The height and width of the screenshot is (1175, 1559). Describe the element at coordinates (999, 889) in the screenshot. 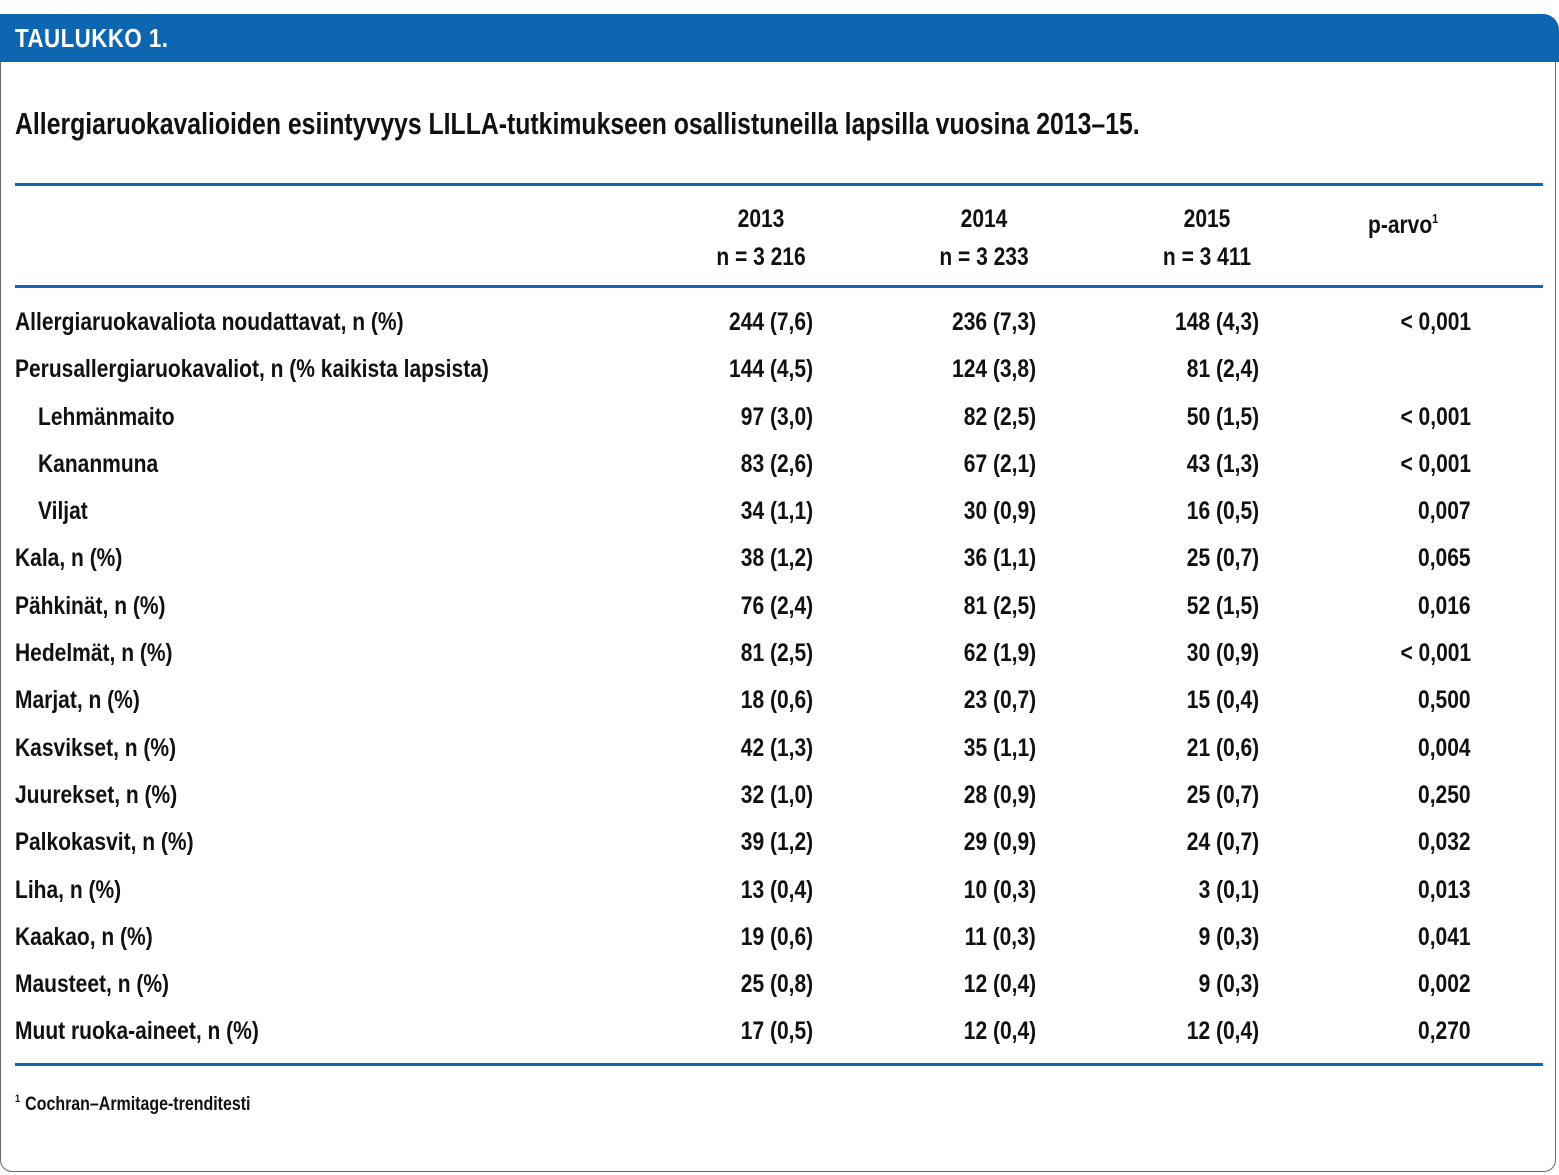

I see `cell-2014: 10 (0,3)` at that location.